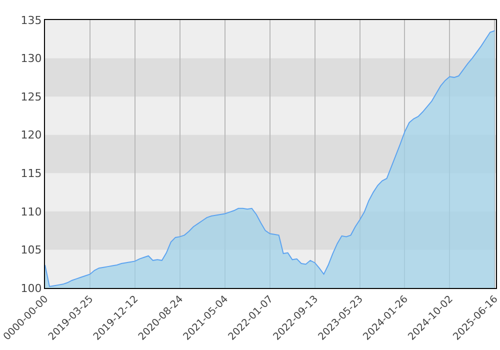 The height and width of the screenshot is (350, 500). Describe the element at coordinates (31, 211) in the screenshot. I see `y-tick-label: 110` at that location.